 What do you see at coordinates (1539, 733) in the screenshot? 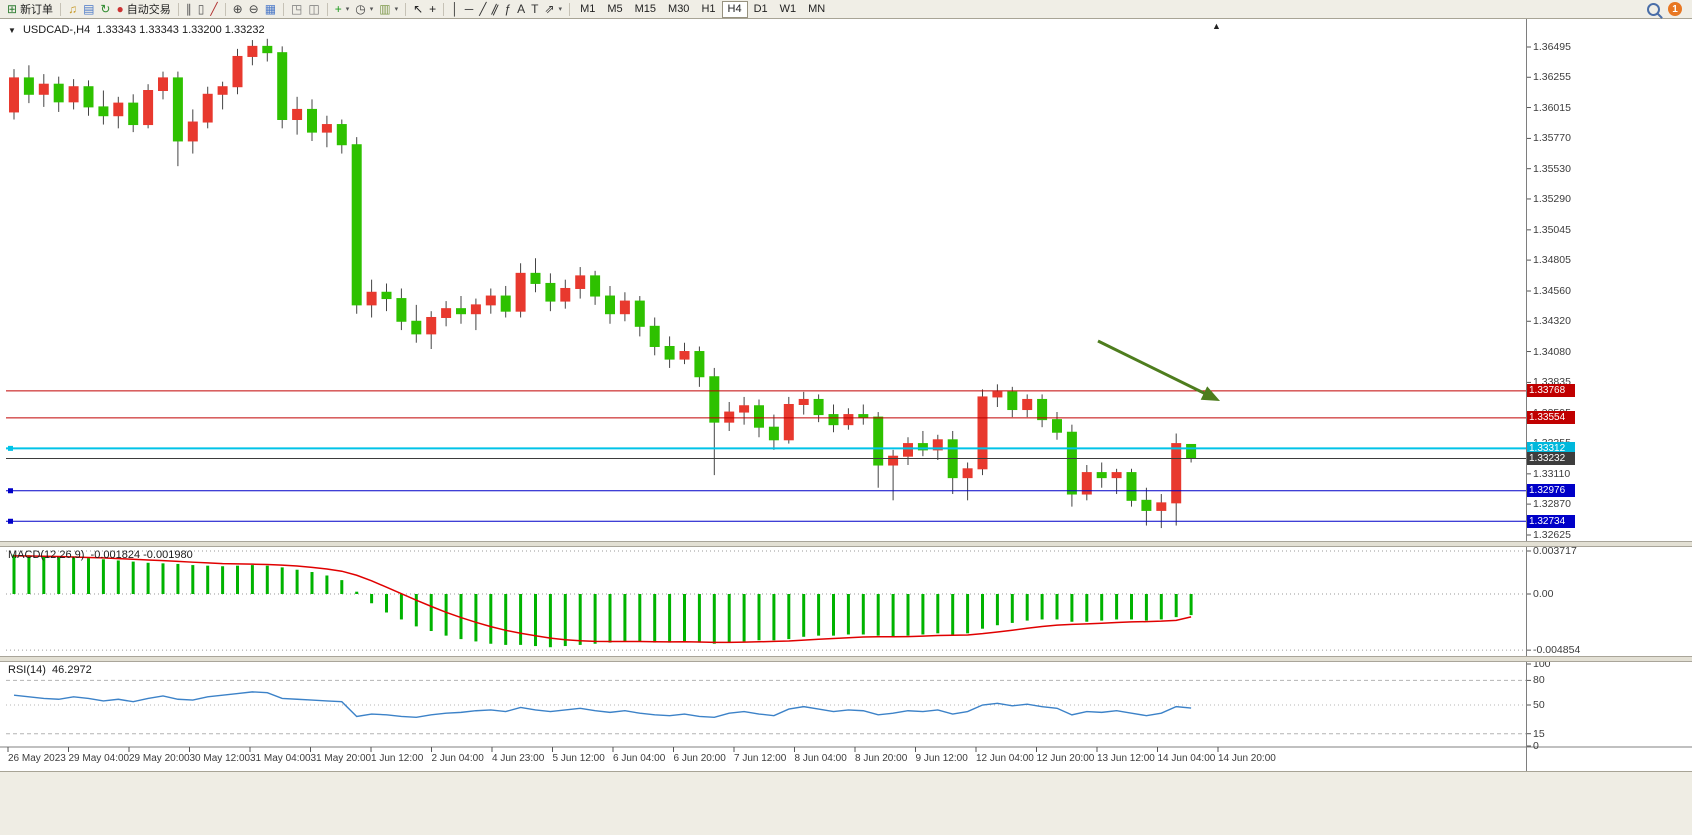
I see `rsi-scale-label: 15` at bounding box center [1539, 733].